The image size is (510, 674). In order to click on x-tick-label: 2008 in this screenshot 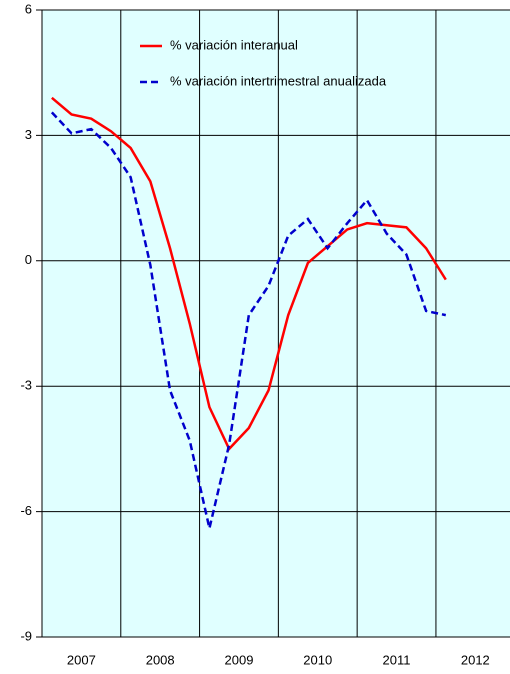, I will do `click(160, 659)`.